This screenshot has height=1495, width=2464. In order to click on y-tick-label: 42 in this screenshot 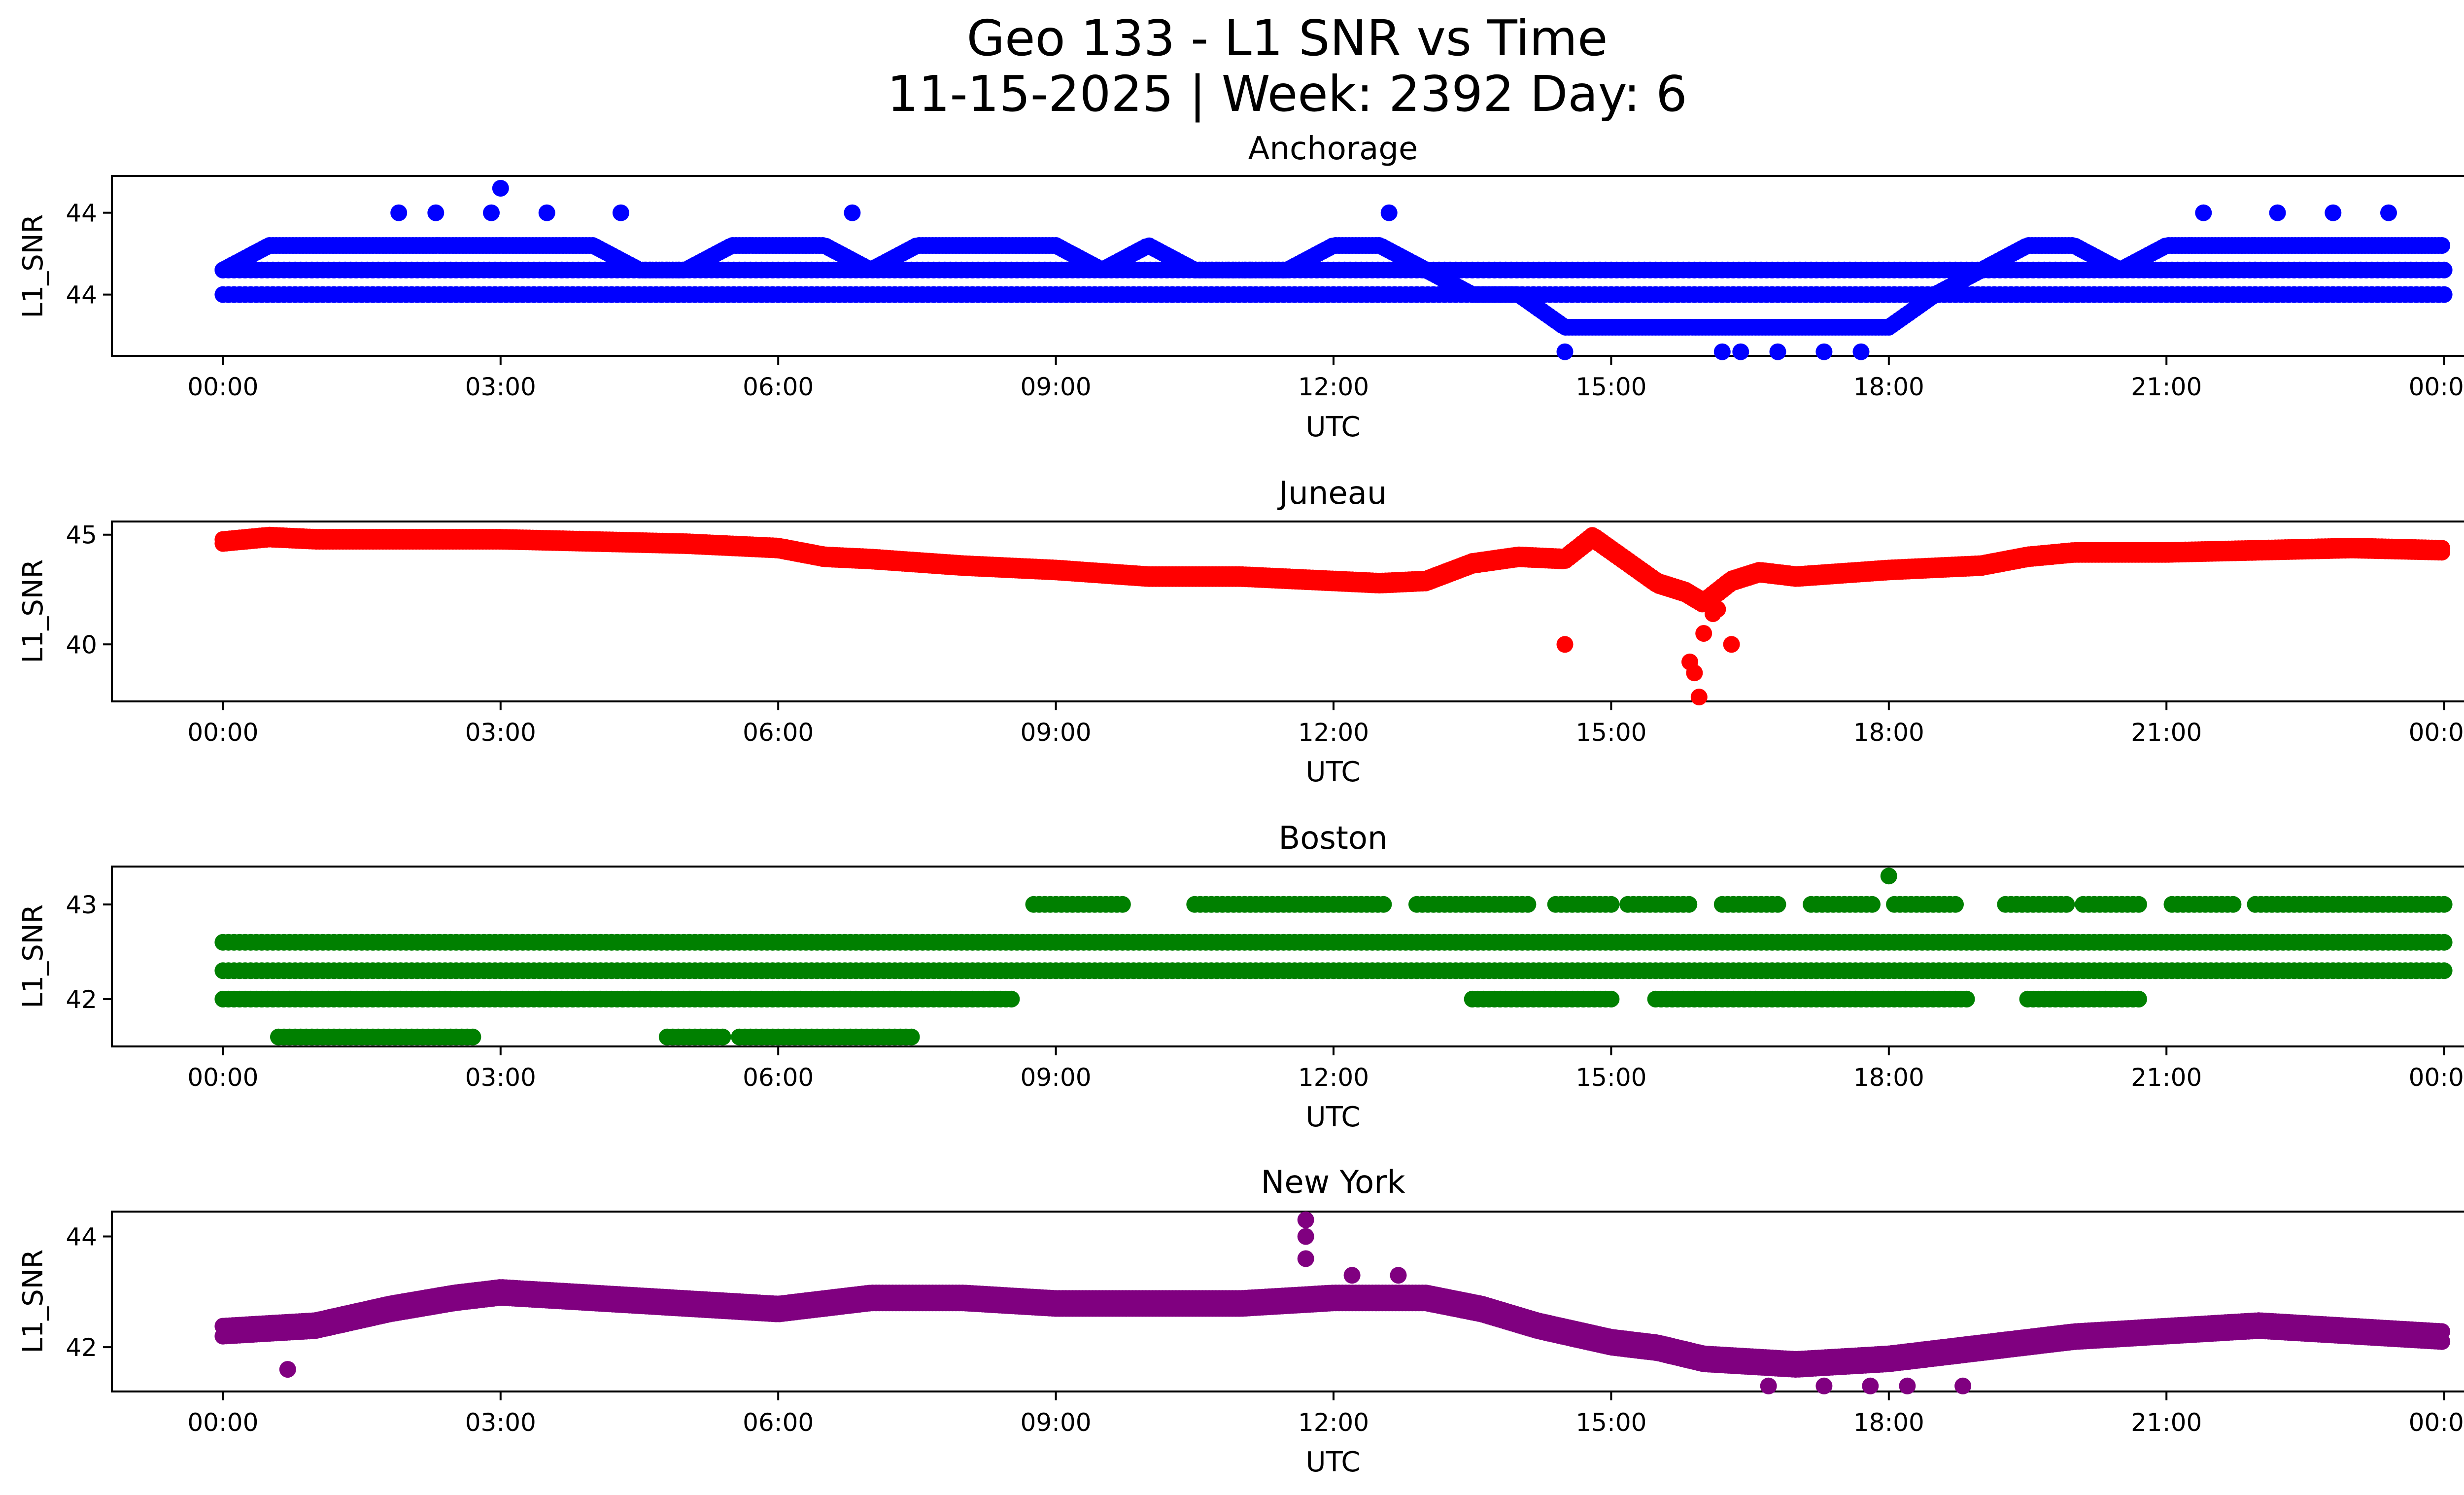, I will do `click(81, 999)`.